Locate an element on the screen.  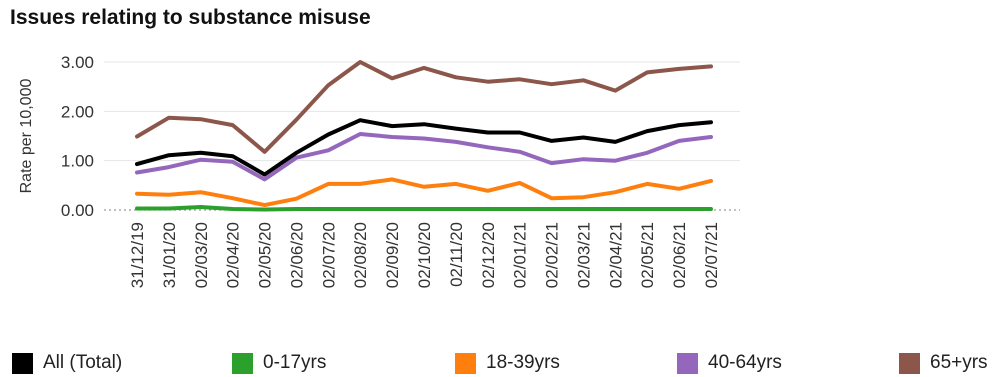
x-tick-label: 02/09/20 is located at coordinates (392, 255).